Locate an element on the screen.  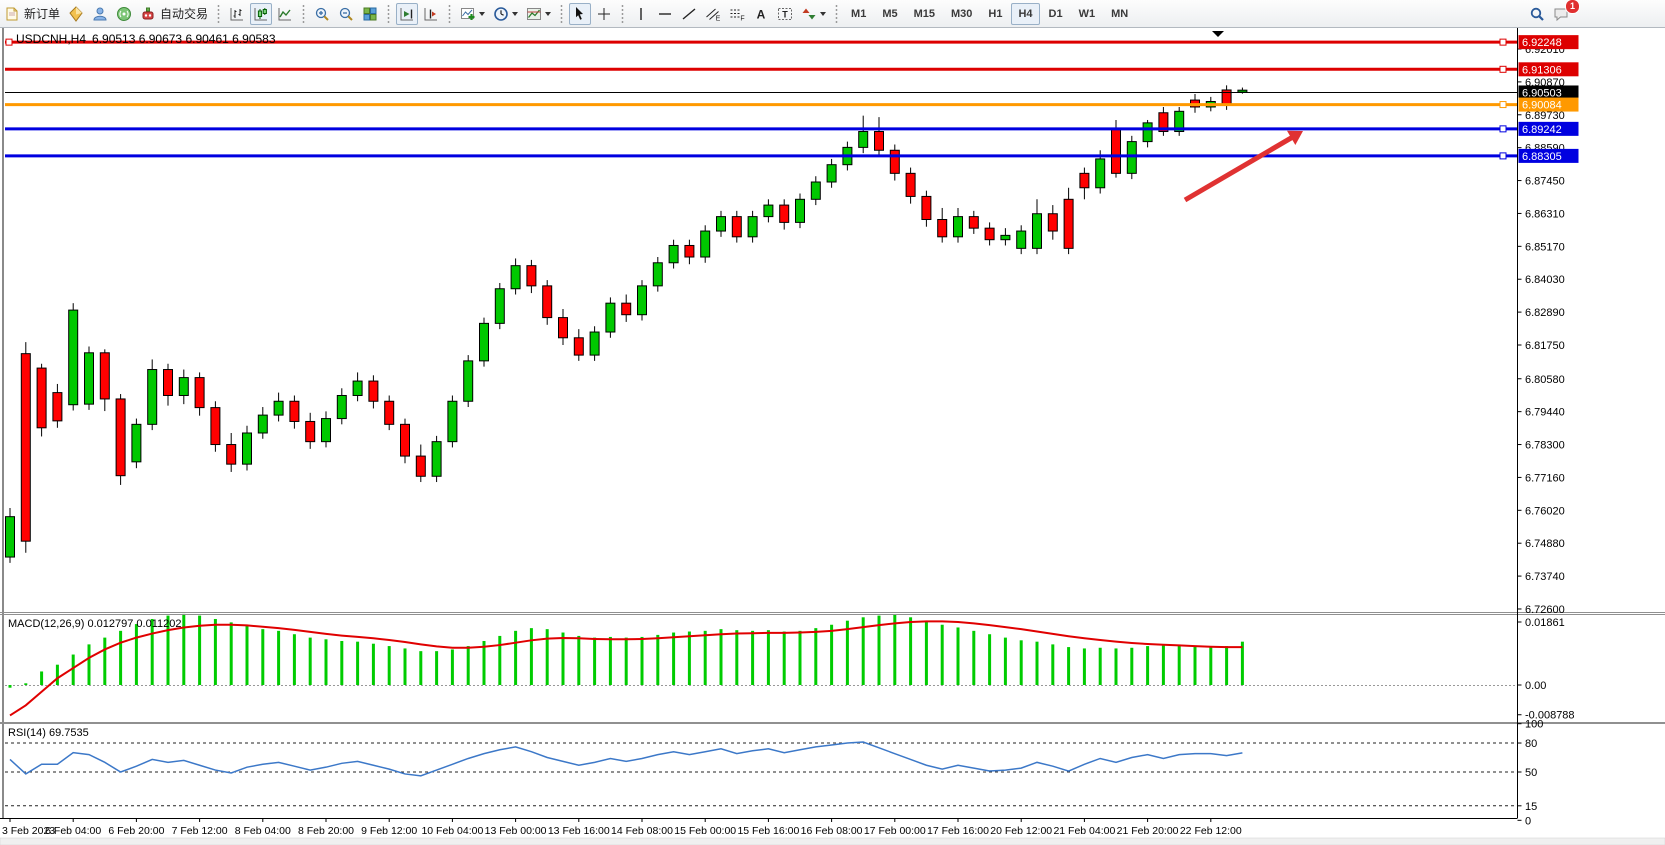
vline-icon is located at coordinates (641, 13).